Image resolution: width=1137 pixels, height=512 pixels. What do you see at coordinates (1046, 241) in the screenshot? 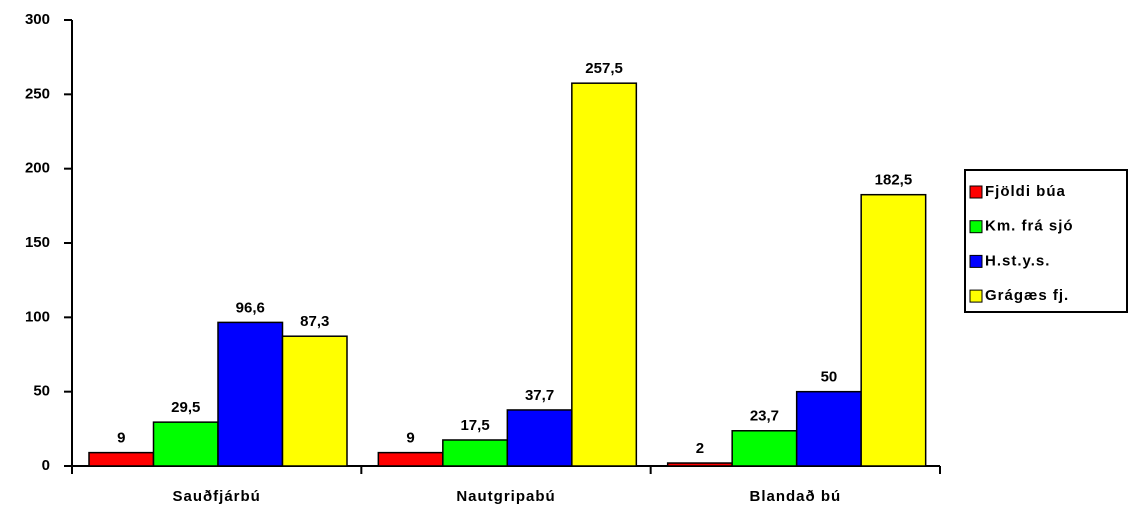
I see `legend-box` at bounding box center [1046, 241].